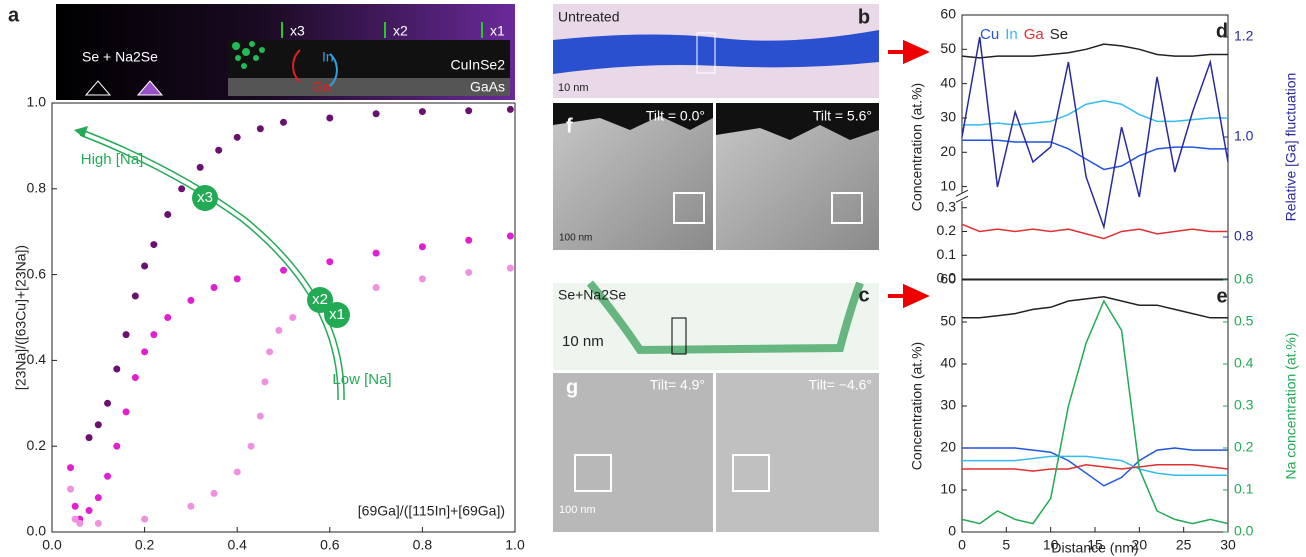 The image size is (1306, 557). I want to click on marker-circle, so click(337, 315).